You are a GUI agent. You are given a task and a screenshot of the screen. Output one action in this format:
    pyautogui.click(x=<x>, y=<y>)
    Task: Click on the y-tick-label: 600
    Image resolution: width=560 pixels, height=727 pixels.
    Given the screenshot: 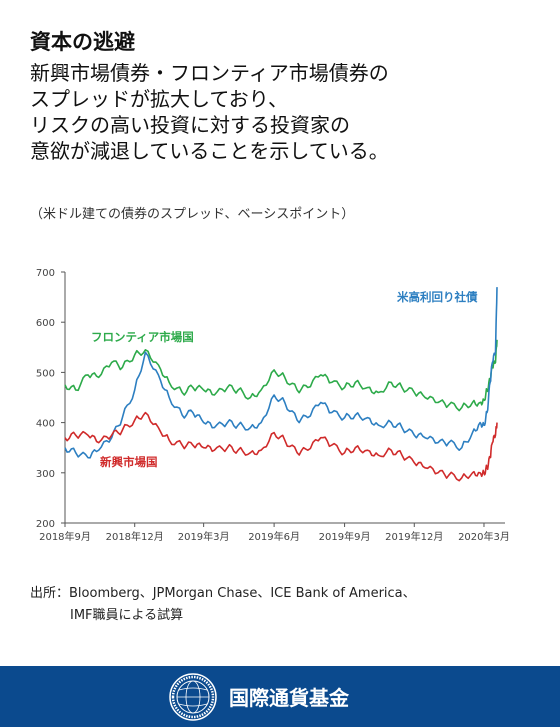 What is the action you would take?
    pyautogui.click(x=45, y=323)
    